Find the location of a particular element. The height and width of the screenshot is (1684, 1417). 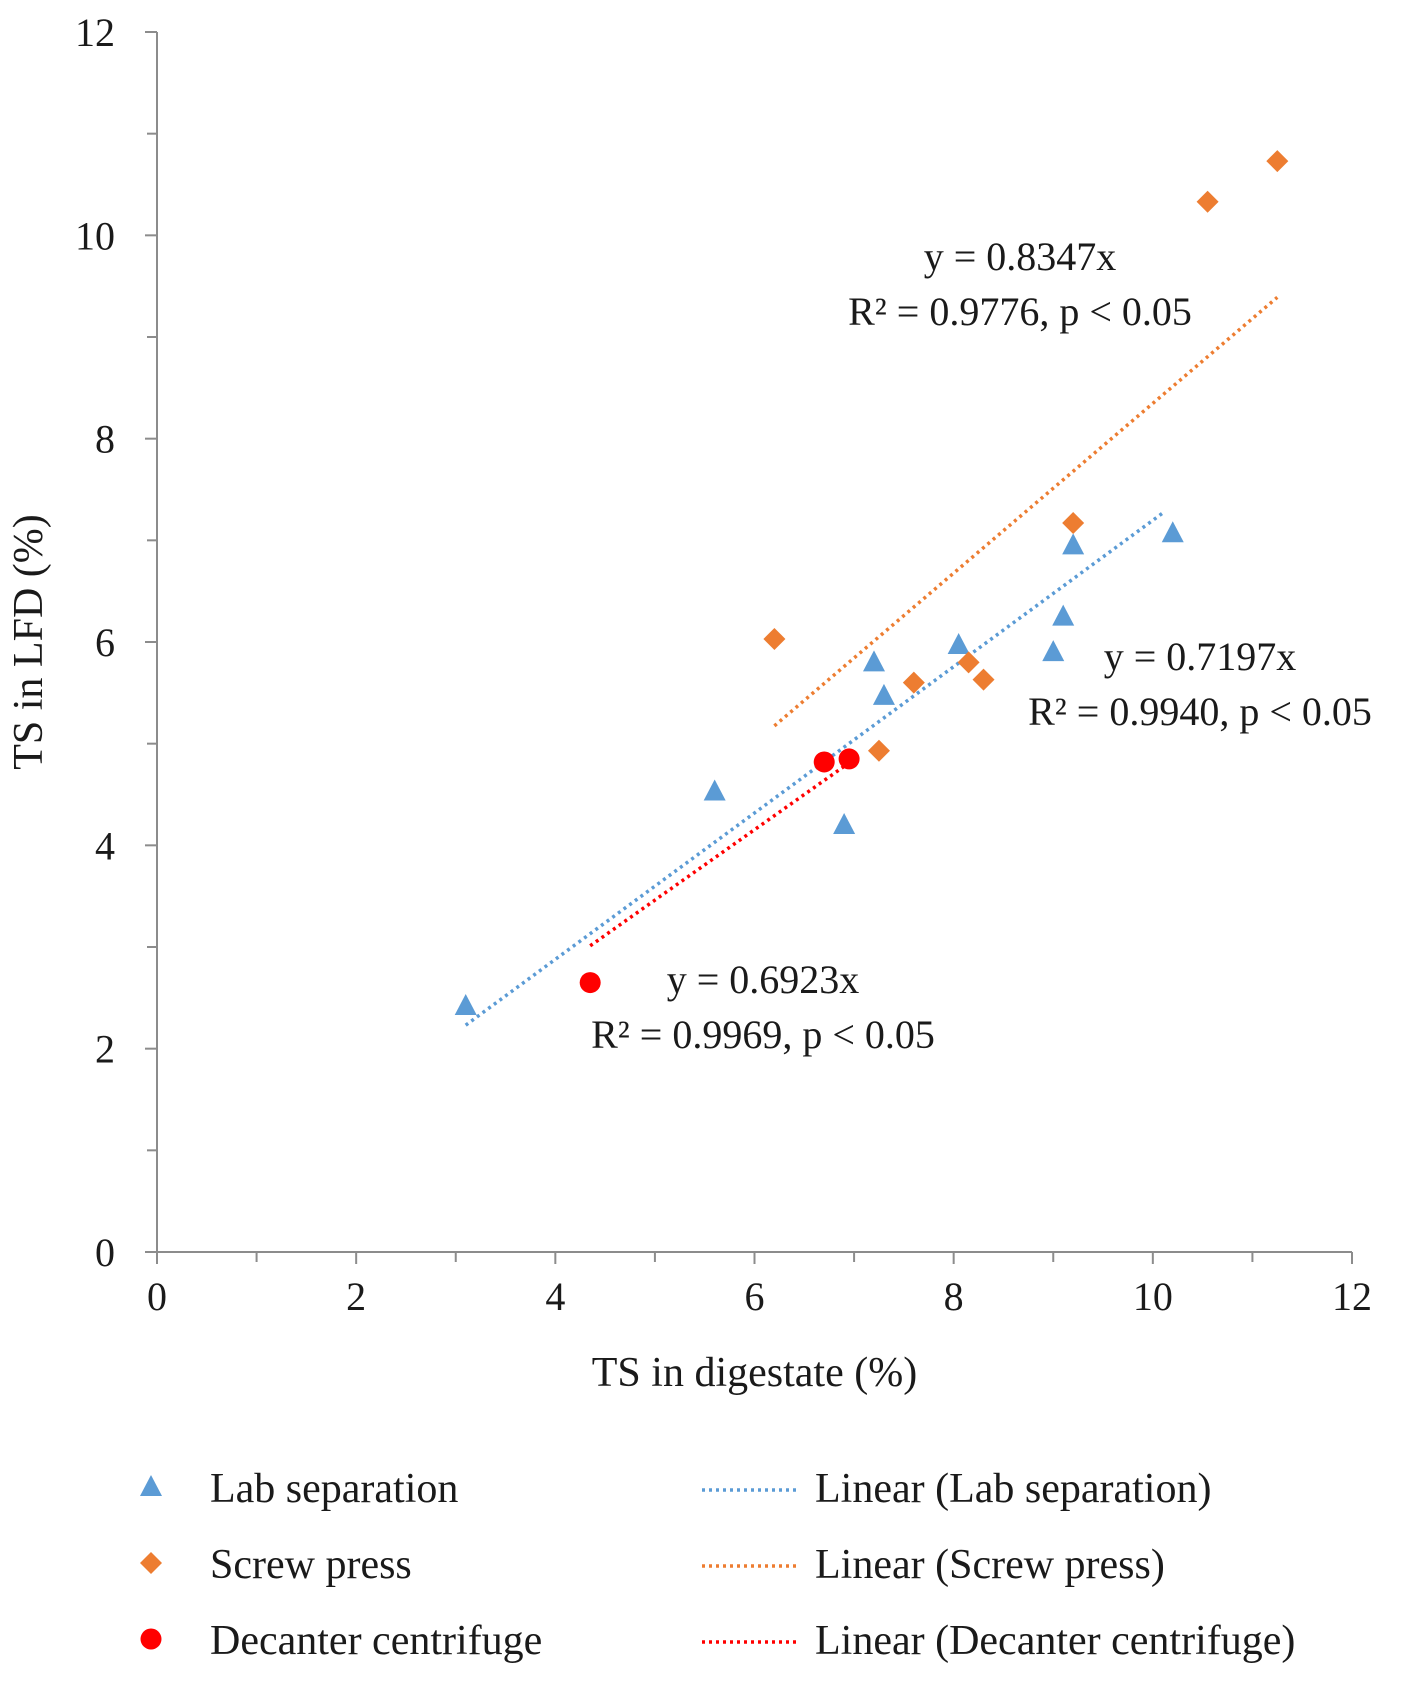

x-tick-label: 4 is located at coordinates (555, 1296).